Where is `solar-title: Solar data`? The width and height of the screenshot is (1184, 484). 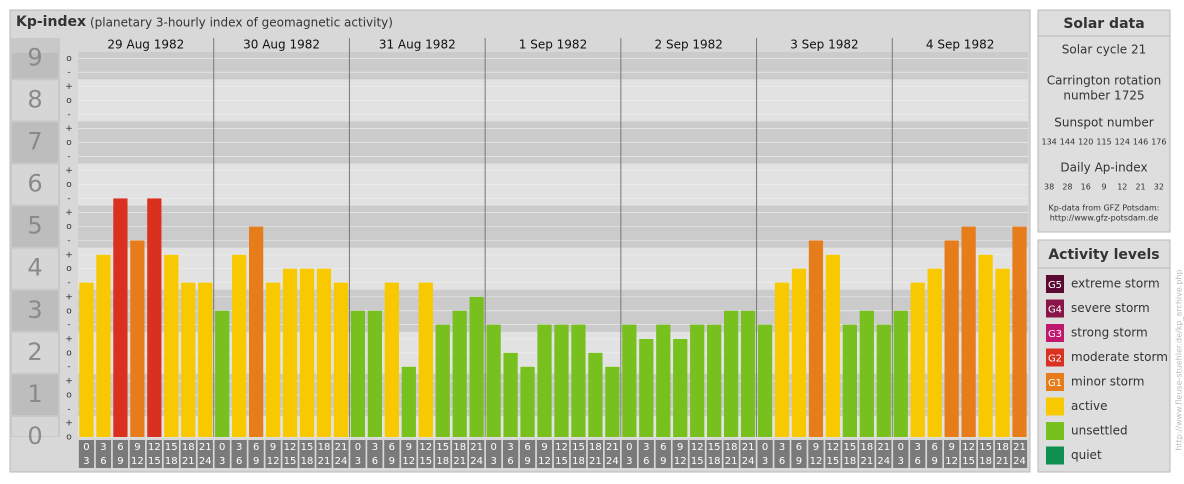
solar-title: Solar data is located at coordinates (1103, 24).